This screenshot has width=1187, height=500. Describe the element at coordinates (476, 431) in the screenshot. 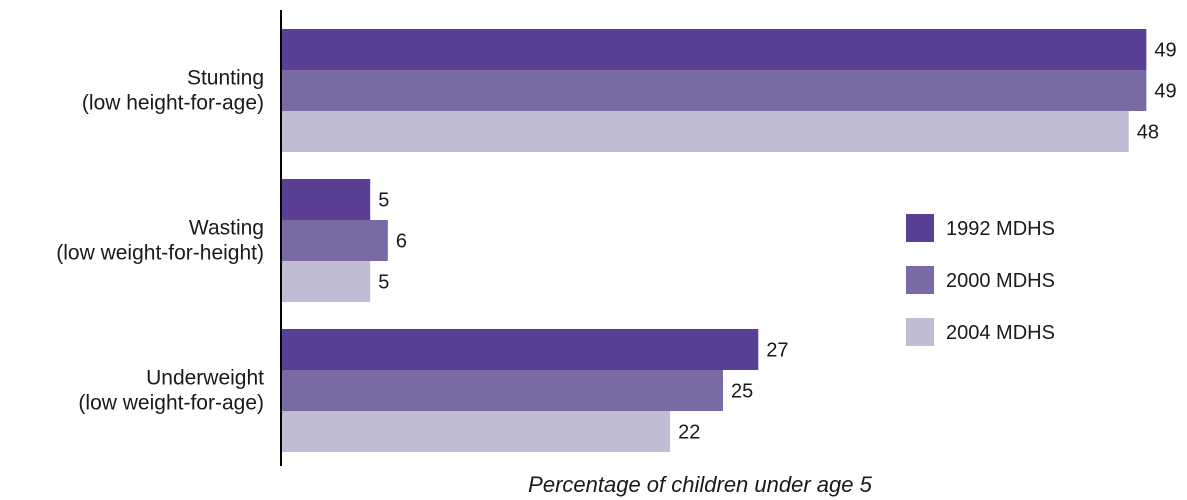

I see `bar-underweight-2004` at that location.